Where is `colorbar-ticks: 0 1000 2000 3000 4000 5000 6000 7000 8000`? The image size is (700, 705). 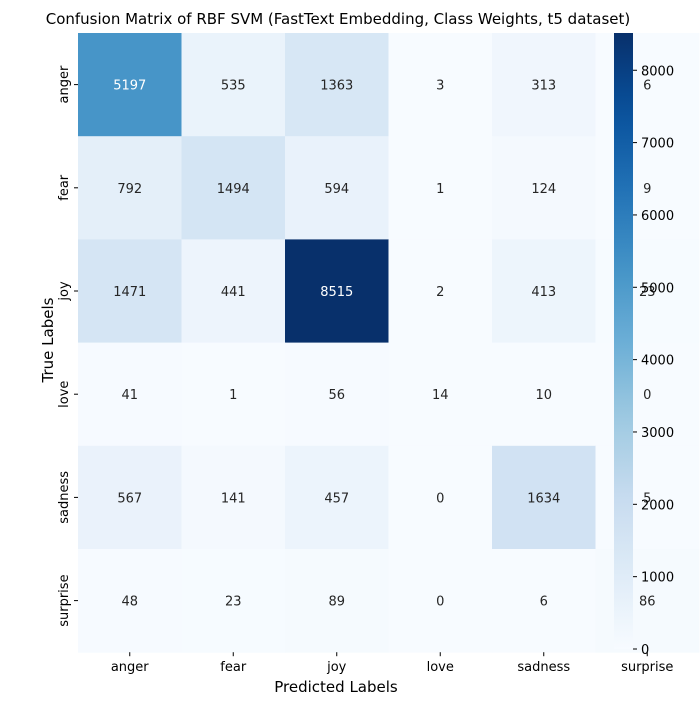
colorbar-ticks: 0 1000 2000 3000 4000 5000 6000 7000 8000 is located at coordinates (653, 361).